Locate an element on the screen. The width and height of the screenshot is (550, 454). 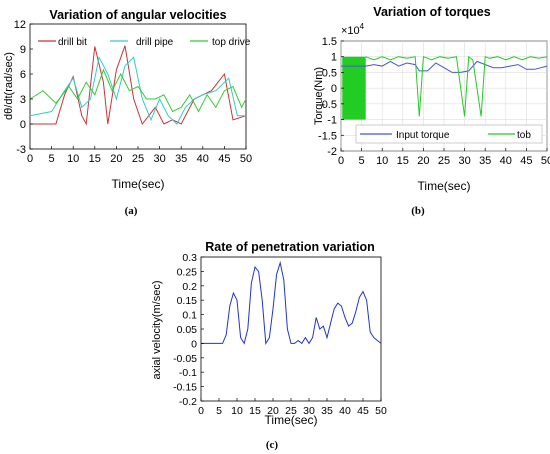
chart-b-x-tick-label: 10 is located at coordinates (382, 161).